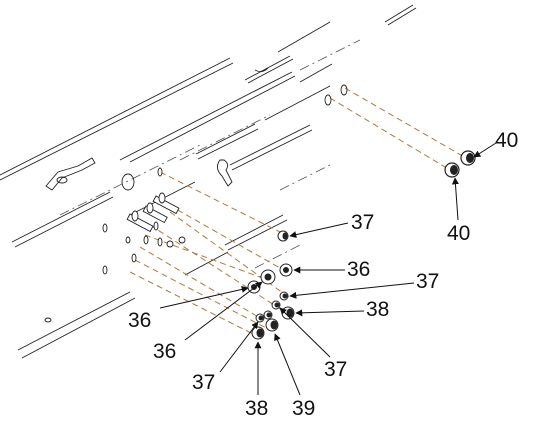 The image size is (543, 426). What do you see at coordinates (284, 296) in the screenshot?
I see `nut-37-right` at bounding box center [284, 296].